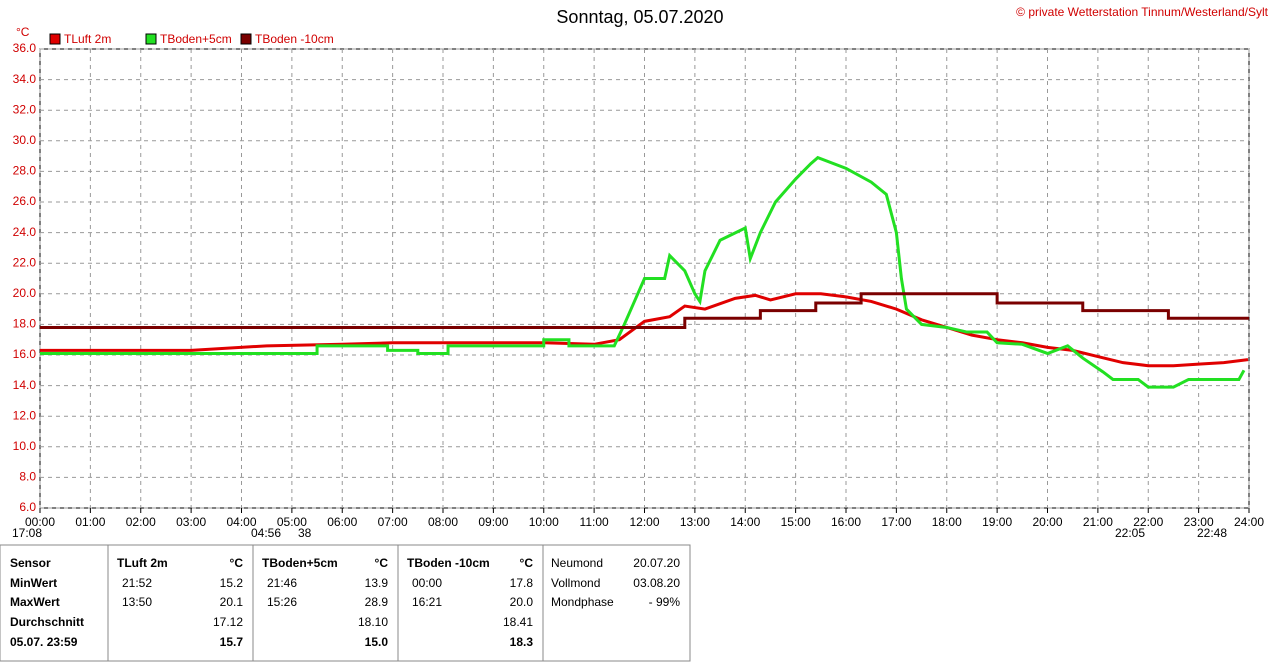  I want to click on table-cell: 15.0, so click(377, 642).